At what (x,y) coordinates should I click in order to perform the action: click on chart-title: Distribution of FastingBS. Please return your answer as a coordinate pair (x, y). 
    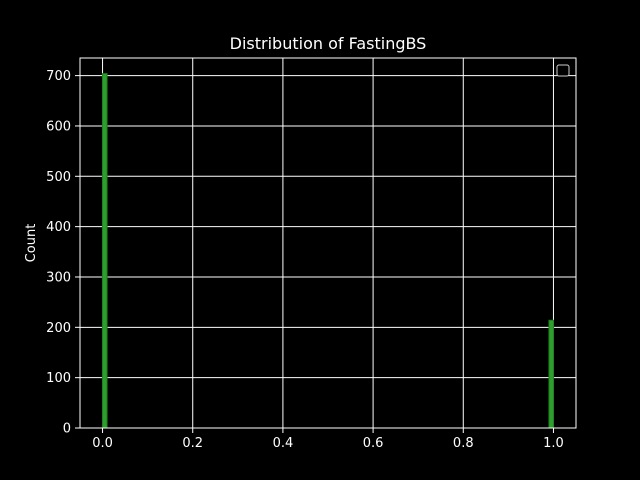
    Looking at the image, I should click on (328, 43).